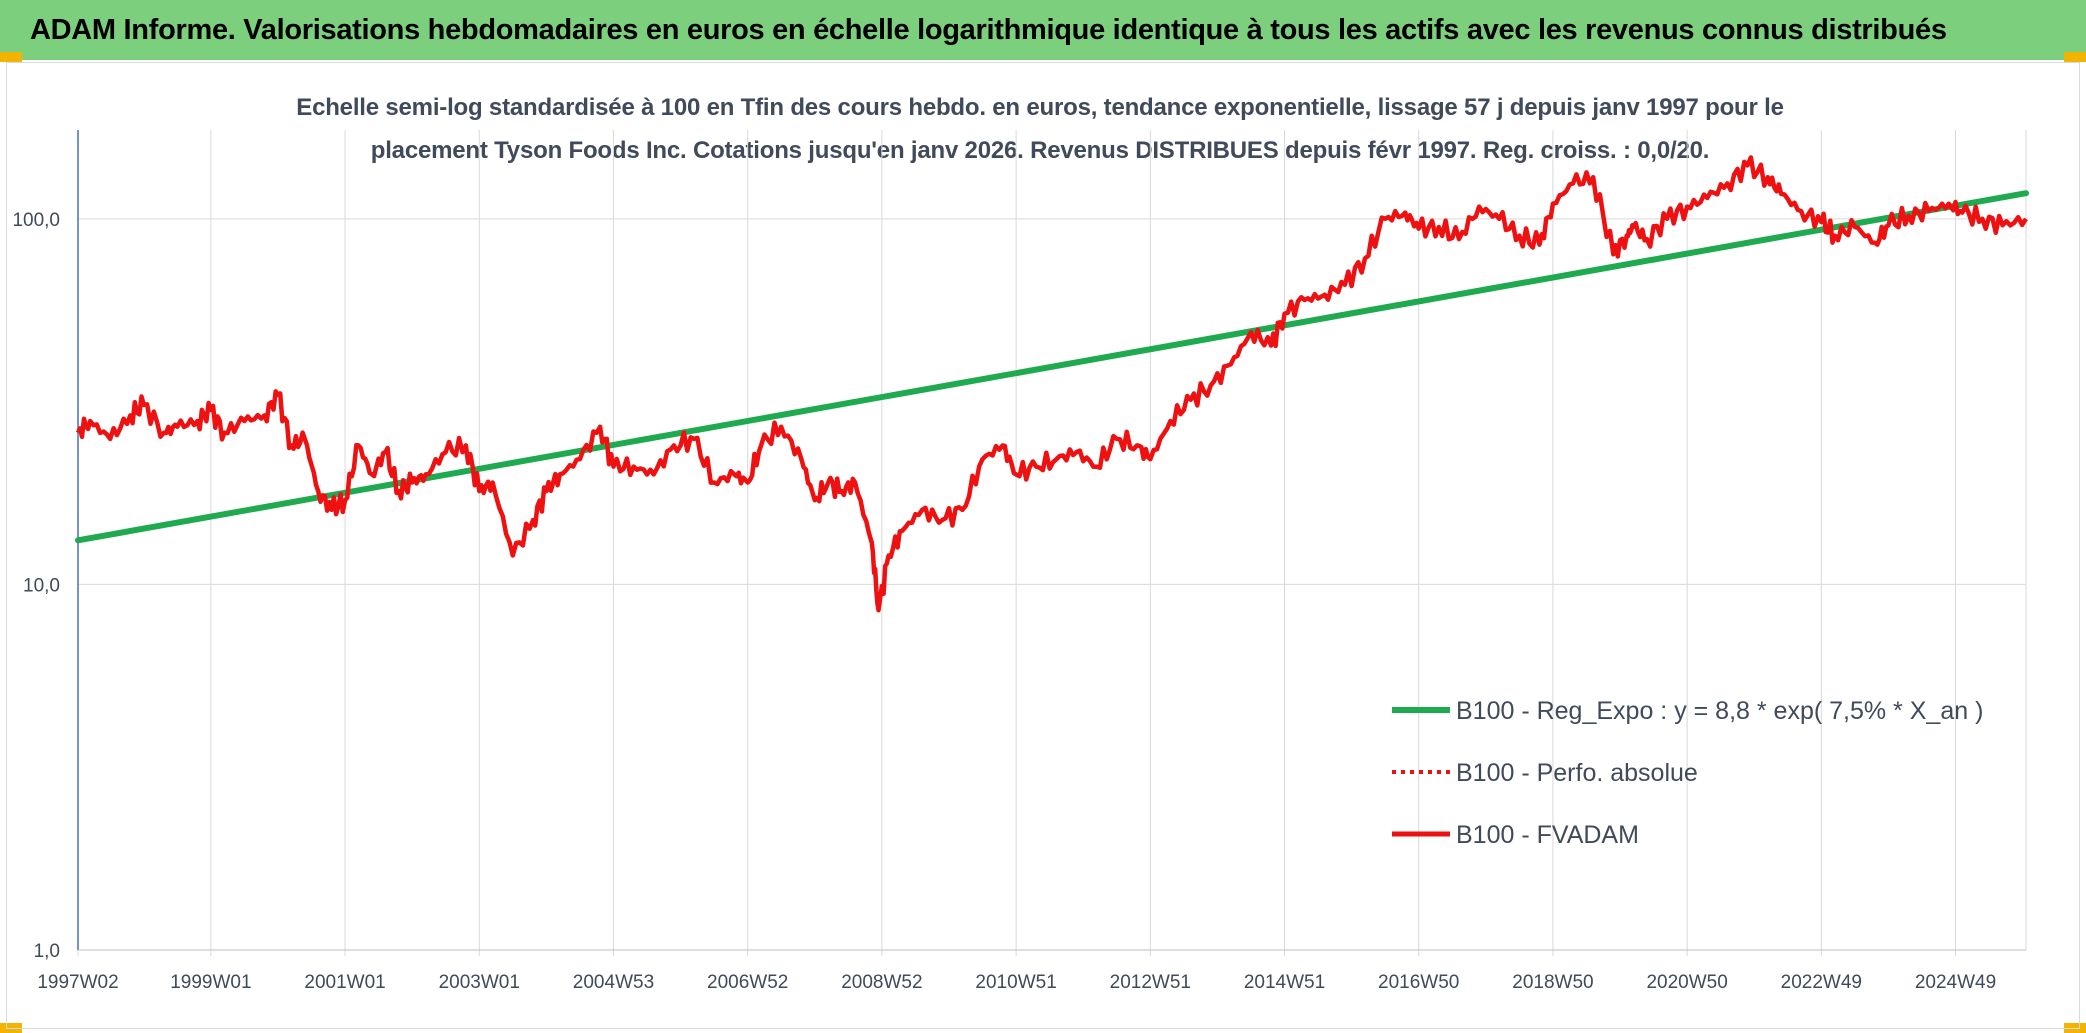 This screenshot has width=2086, height=1033. I want to click on legend-item-perfo-absolue-label: B100 - Perfo. absolue, so click(1577, 773).